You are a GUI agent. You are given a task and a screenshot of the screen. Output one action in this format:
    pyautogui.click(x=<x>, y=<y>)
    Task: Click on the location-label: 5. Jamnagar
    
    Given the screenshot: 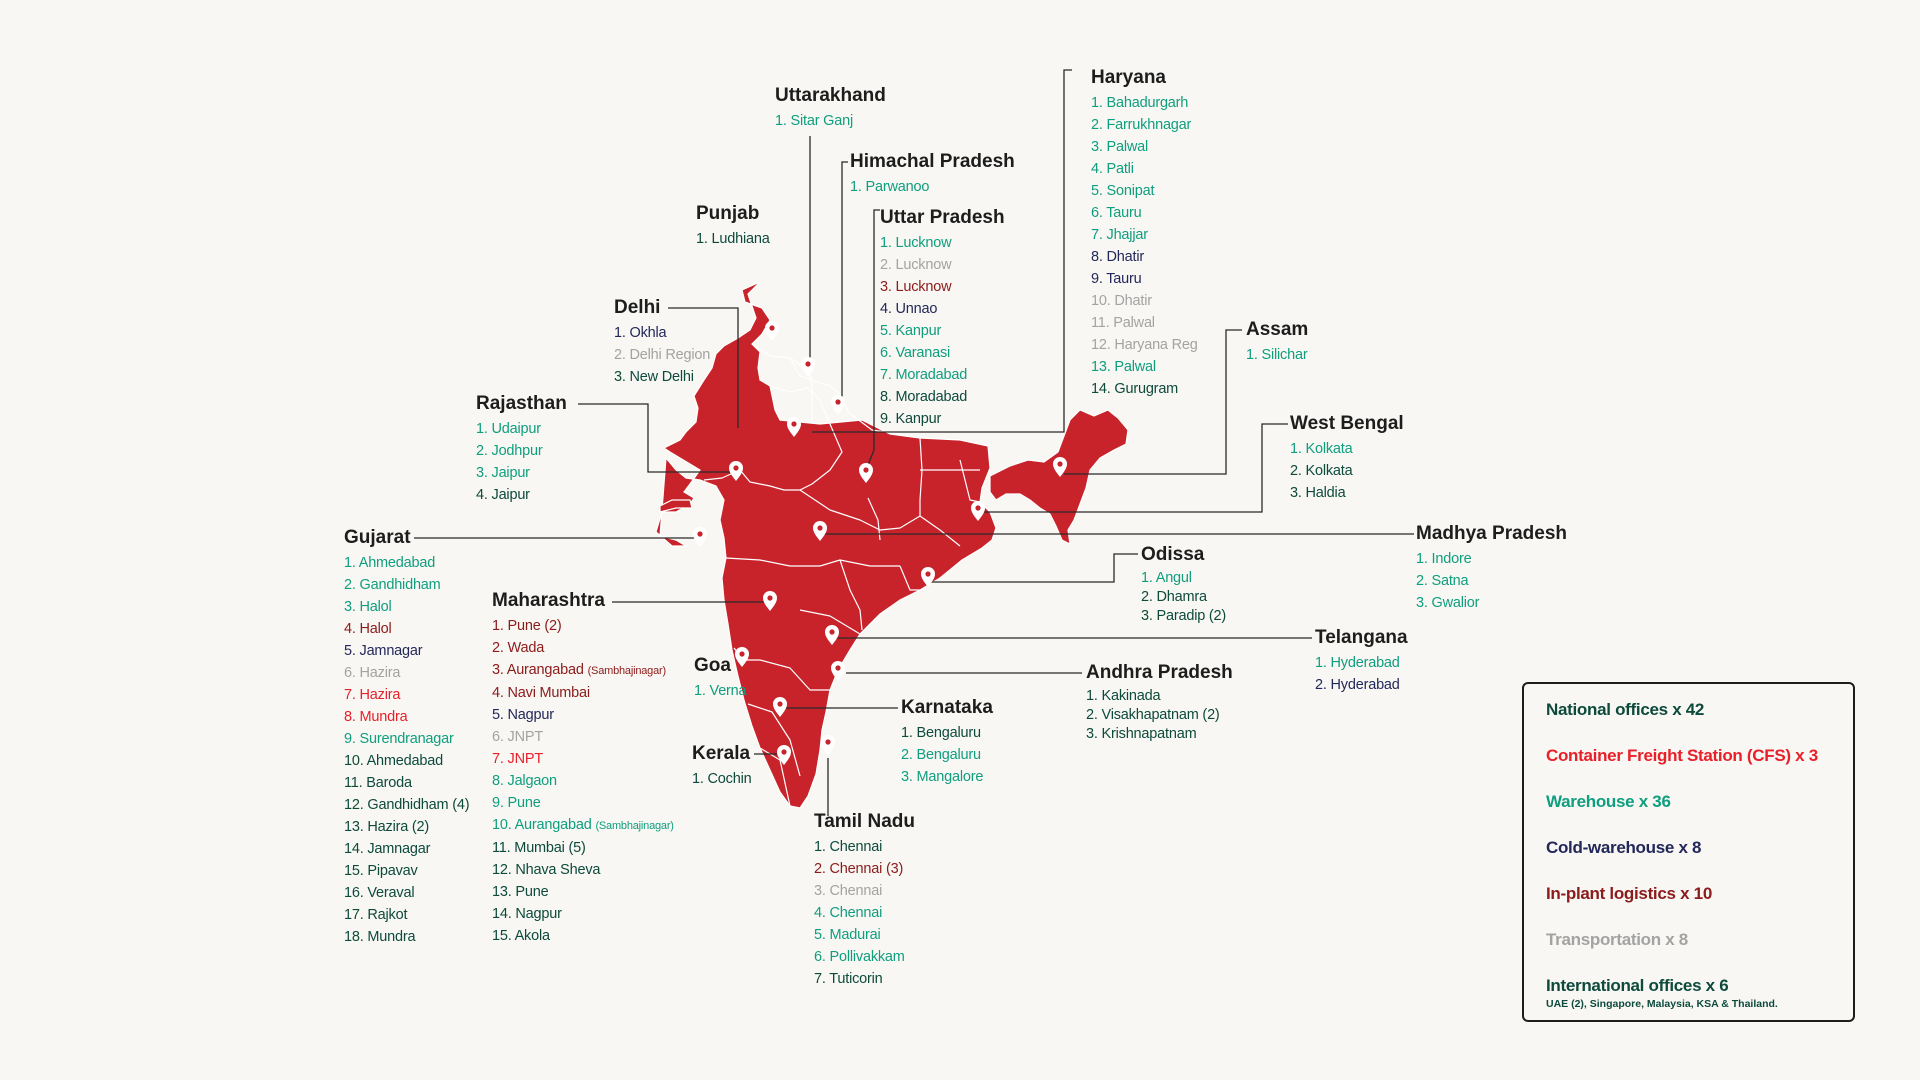 What is the action you would take?
    pyautogui.click(x=383, y=651)
    